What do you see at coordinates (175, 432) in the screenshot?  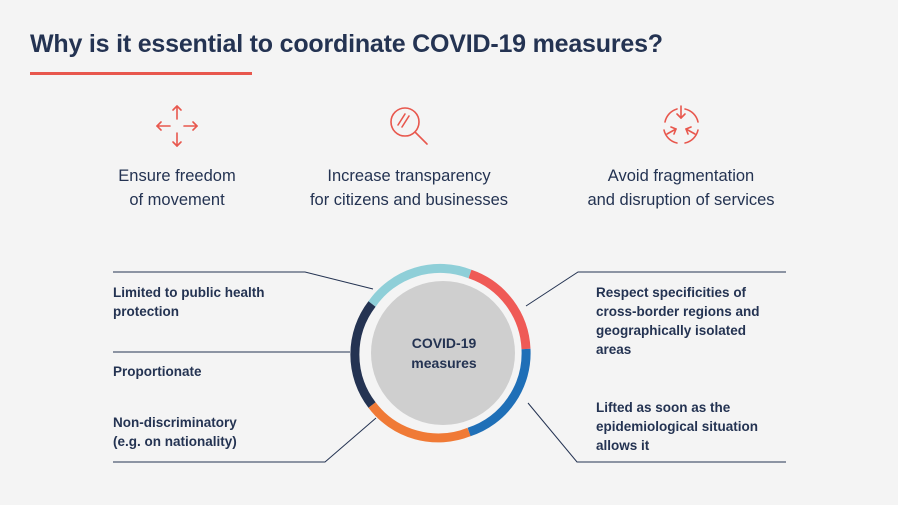 I see `left-item-non-discriminatory: Non-discriminatory (e.g. on nationality)` at bounding box center [175, 432].